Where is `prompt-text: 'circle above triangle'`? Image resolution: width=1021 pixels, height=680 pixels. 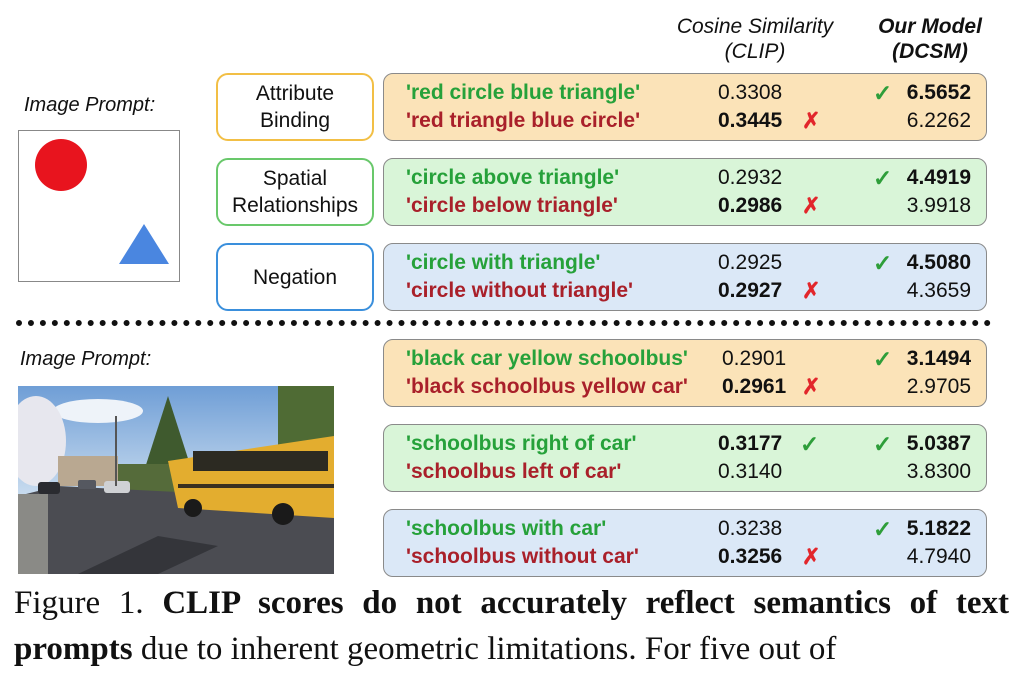
prompt-text: 'circle above triangle' is located at coordinates (513, 177).